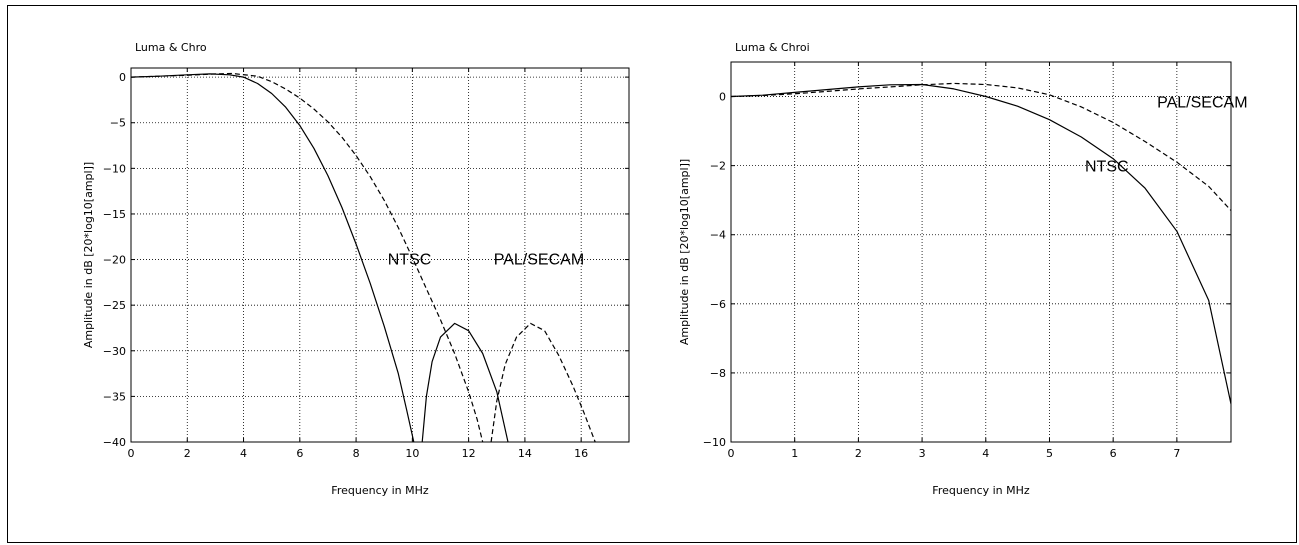 The height and width of the screenshot is (545, 1299). I want to click on y-tick-label: −2, so click(718, 166).